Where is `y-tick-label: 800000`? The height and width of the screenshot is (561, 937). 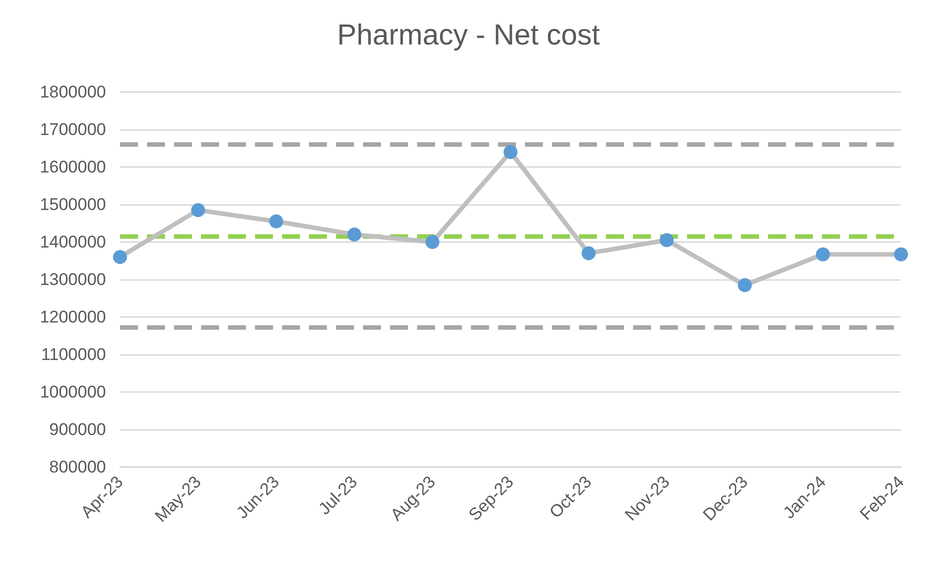 y-tick-label: 800000 is located at coordinates (77, 467).